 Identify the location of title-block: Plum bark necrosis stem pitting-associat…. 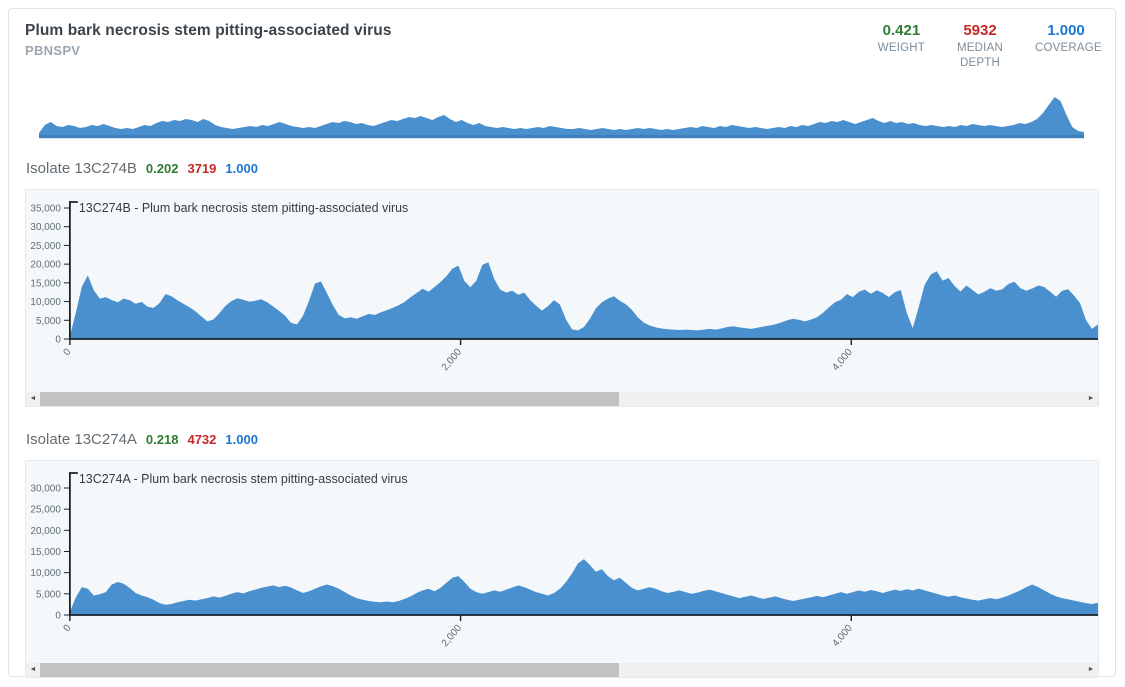
(208, 40).